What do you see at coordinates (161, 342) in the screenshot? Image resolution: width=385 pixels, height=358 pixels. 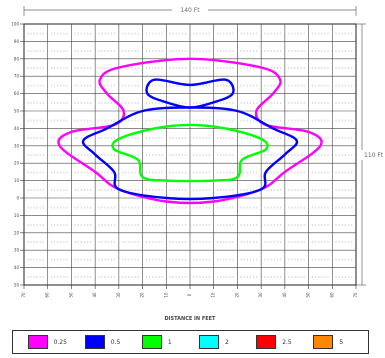 I see `legend-item: 1` at bounding box center [161, 342].